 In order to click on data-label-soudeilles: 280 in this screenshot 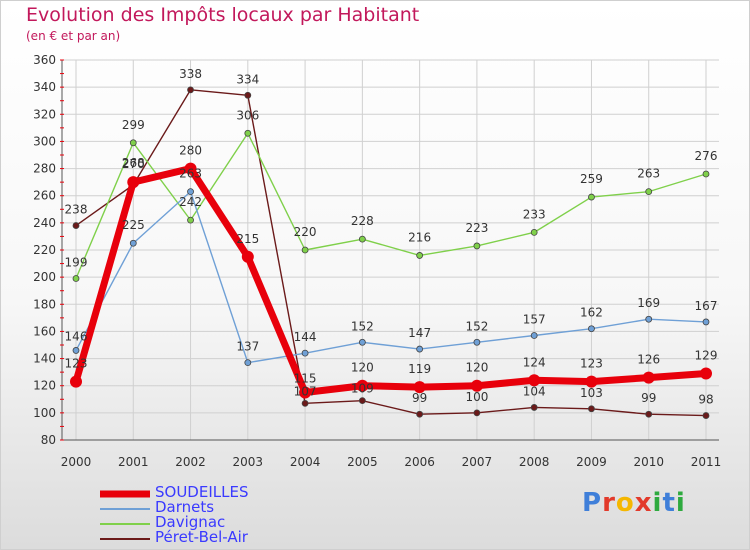, I will do `click(190, 151)`.